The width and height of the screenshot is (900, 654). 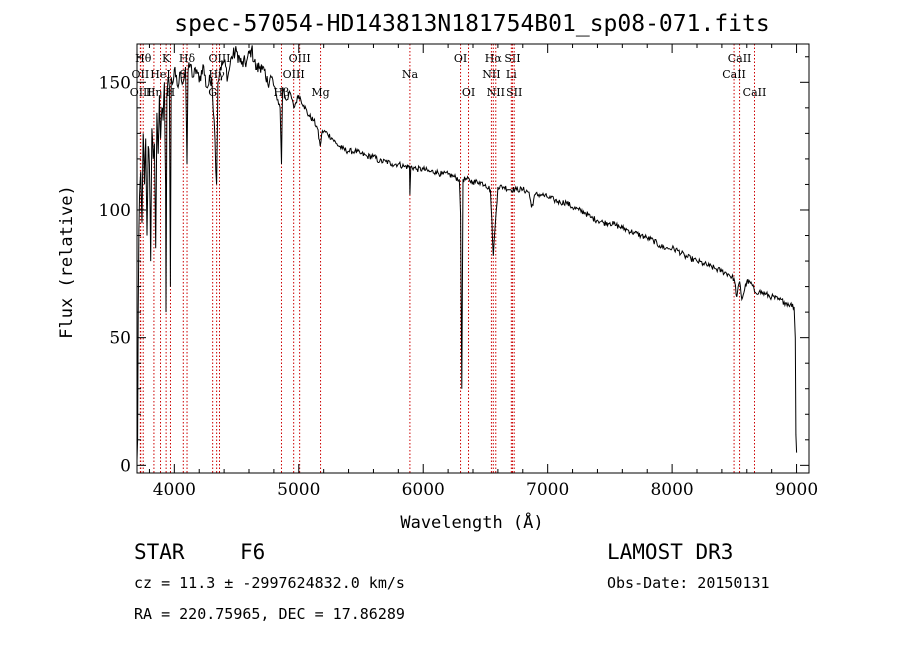 I want to click on x-tick-label-1: 5000, so click(x=298, y=490).